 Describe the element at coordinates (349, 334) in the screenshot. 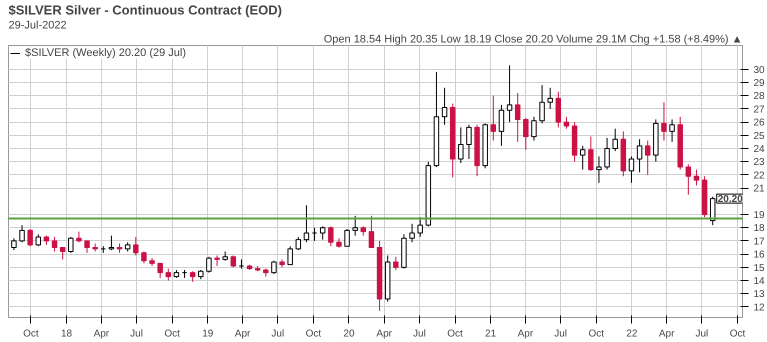

I see `x-tick-label: 20` at that location.